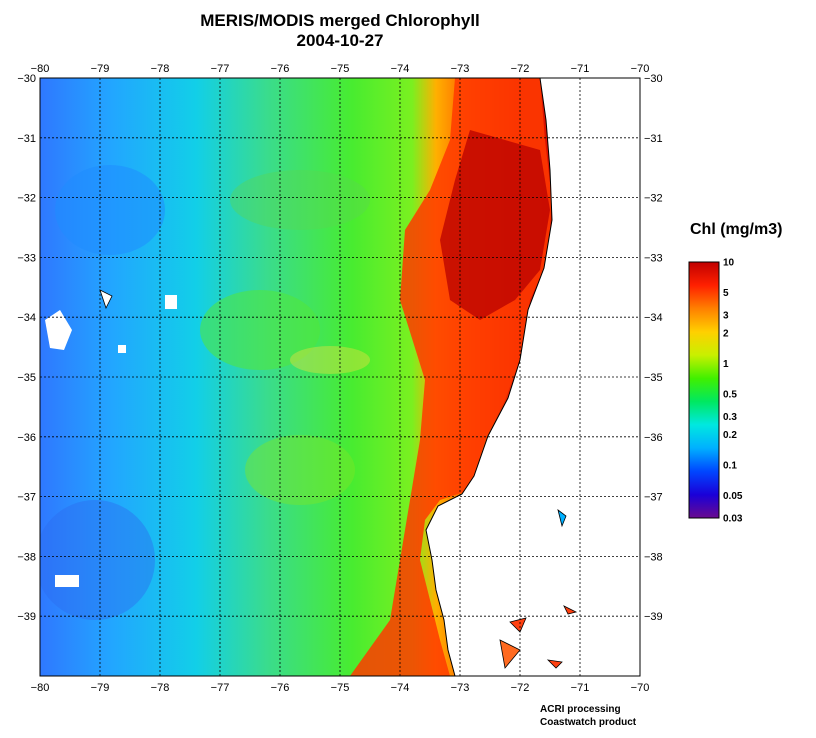 The image size is (816, 738). Describe the element at coordinates (340, 20) in the screenshot. I see `map-title: MERIS/MODIS merged Chlorophyll` at that location.